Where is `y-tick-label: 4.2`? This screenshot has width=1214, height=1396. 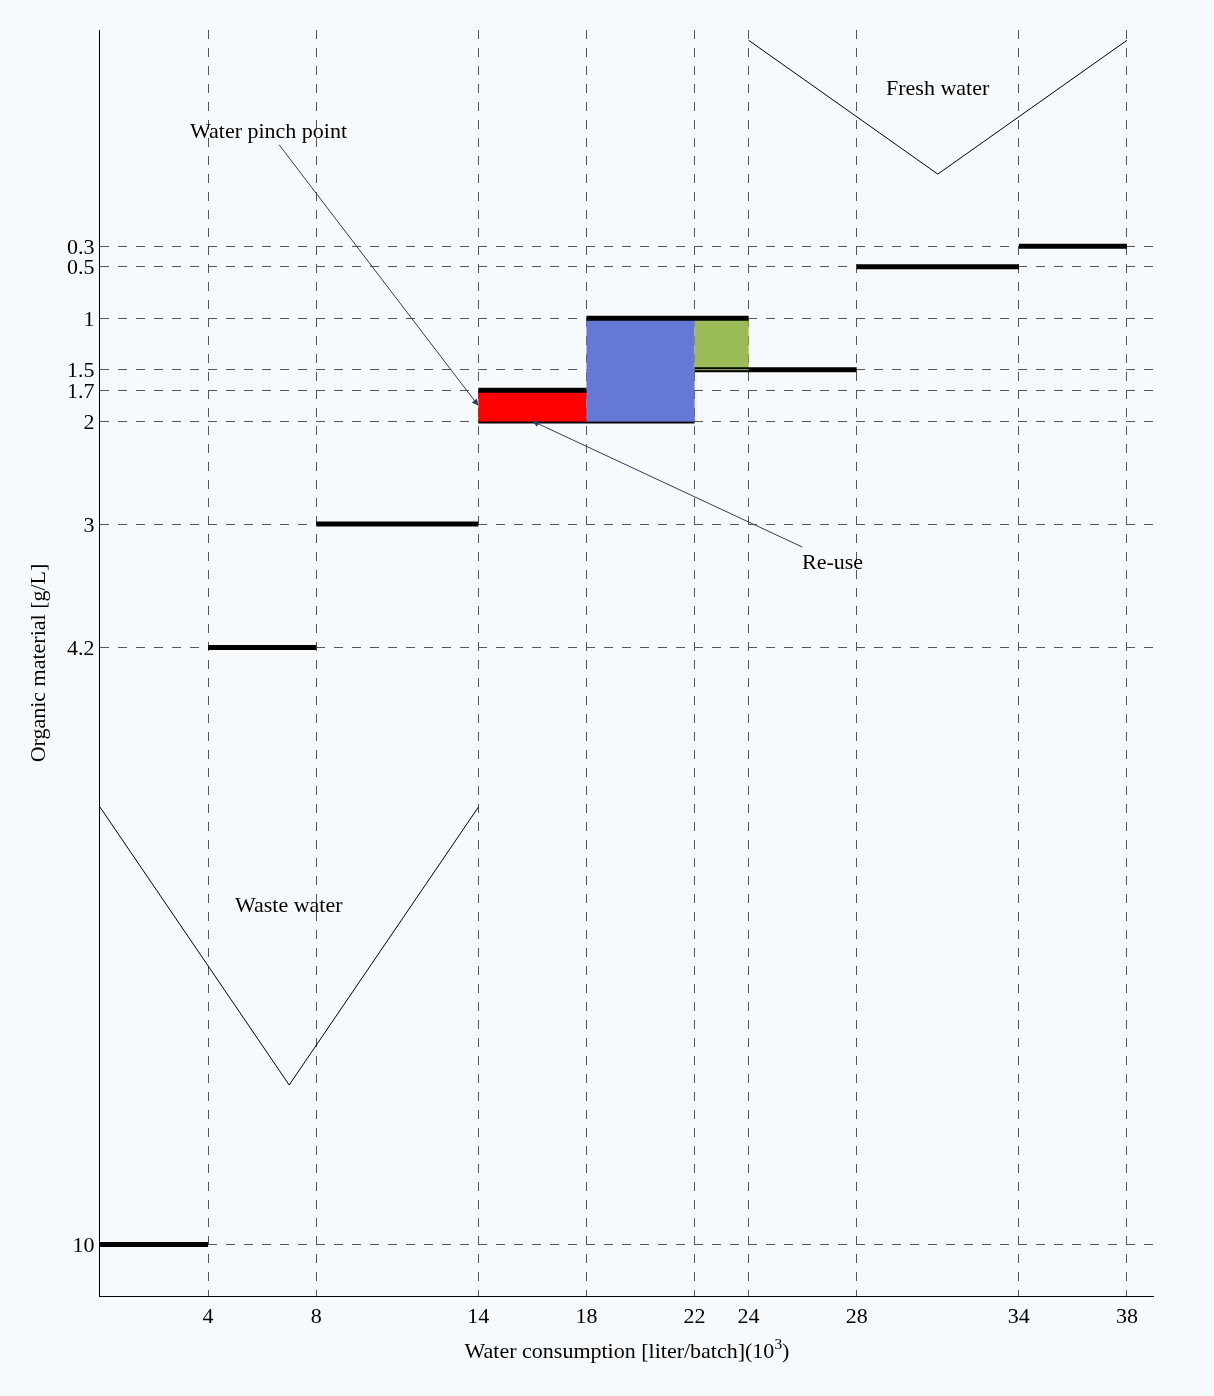
y-tick-label: 4.2 is located at coordinates (81, 648).